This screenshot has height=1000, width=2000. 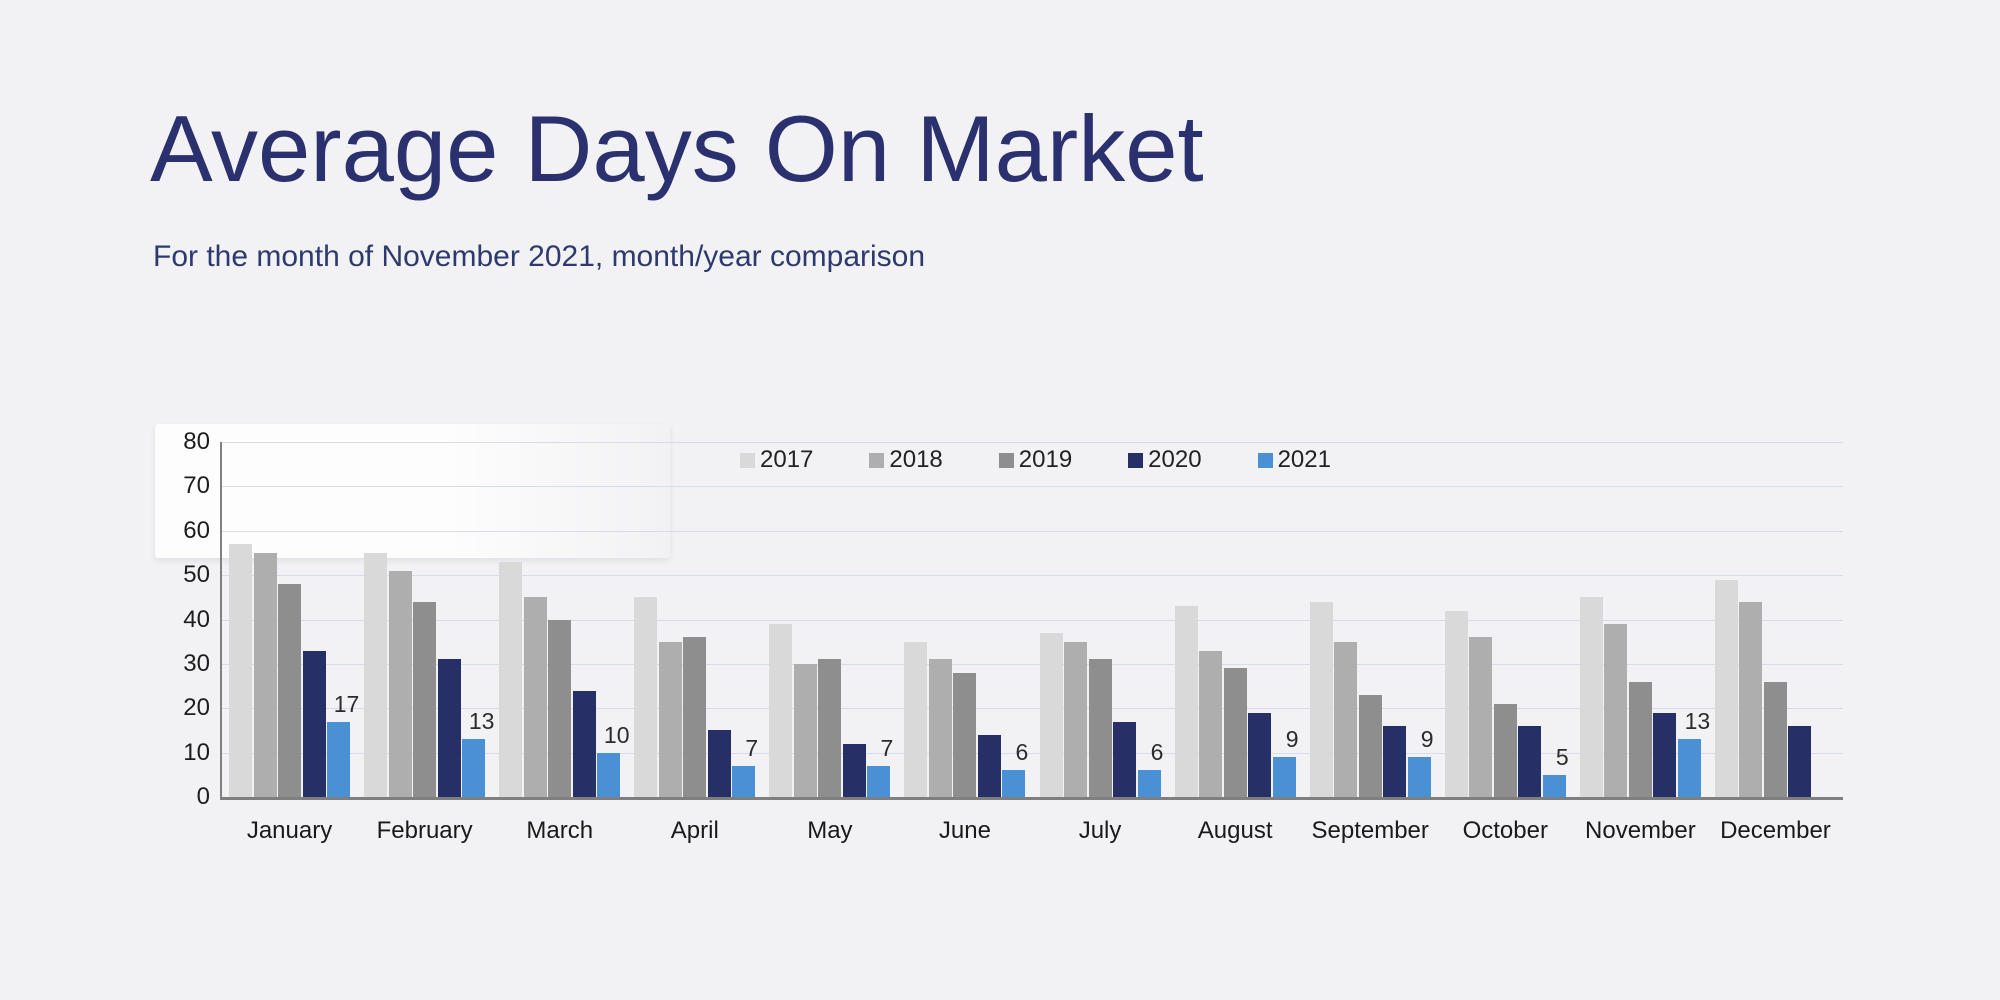 I want to click on bar-2018-may, so click(x=805, y=730).